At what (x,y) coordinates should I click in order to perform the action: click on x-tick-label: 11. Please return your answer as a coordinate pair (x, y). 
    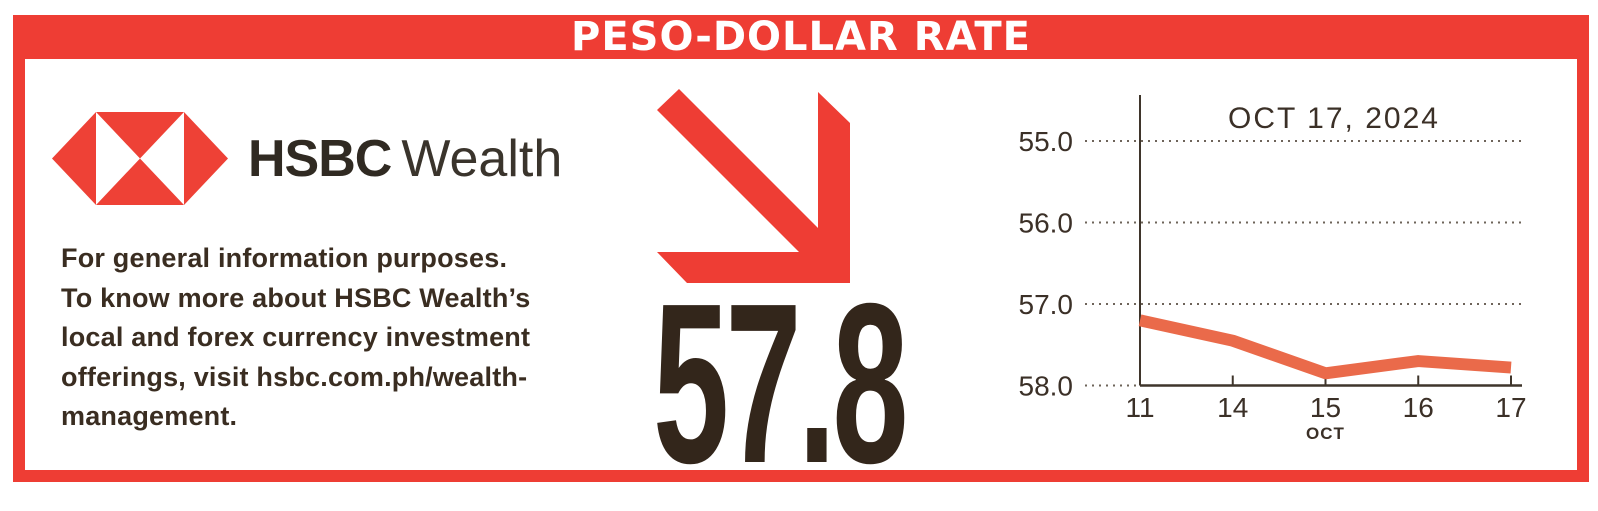
    Looking at the image, I should click on (1139, 407).